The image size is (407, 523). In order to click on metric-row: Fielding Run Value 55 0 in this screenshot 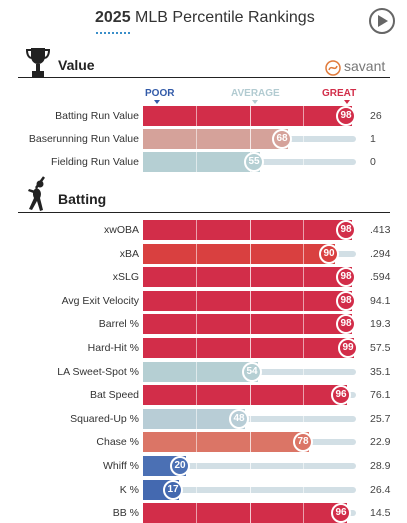, I will do `click(203, 162)`.